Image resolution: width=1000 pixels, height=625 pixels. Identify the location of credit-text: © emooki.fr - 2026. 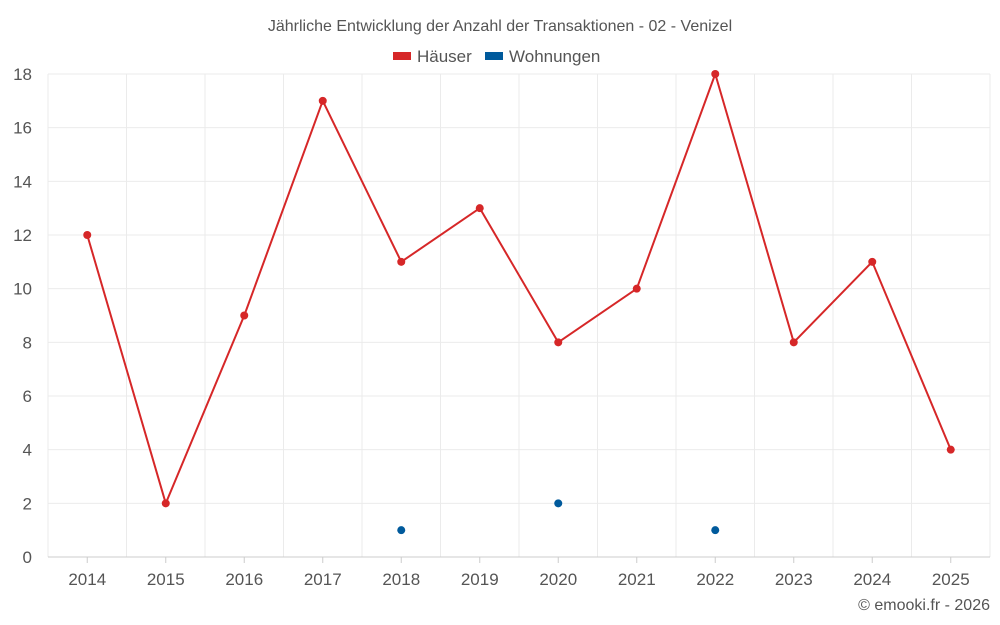
(924, 605).